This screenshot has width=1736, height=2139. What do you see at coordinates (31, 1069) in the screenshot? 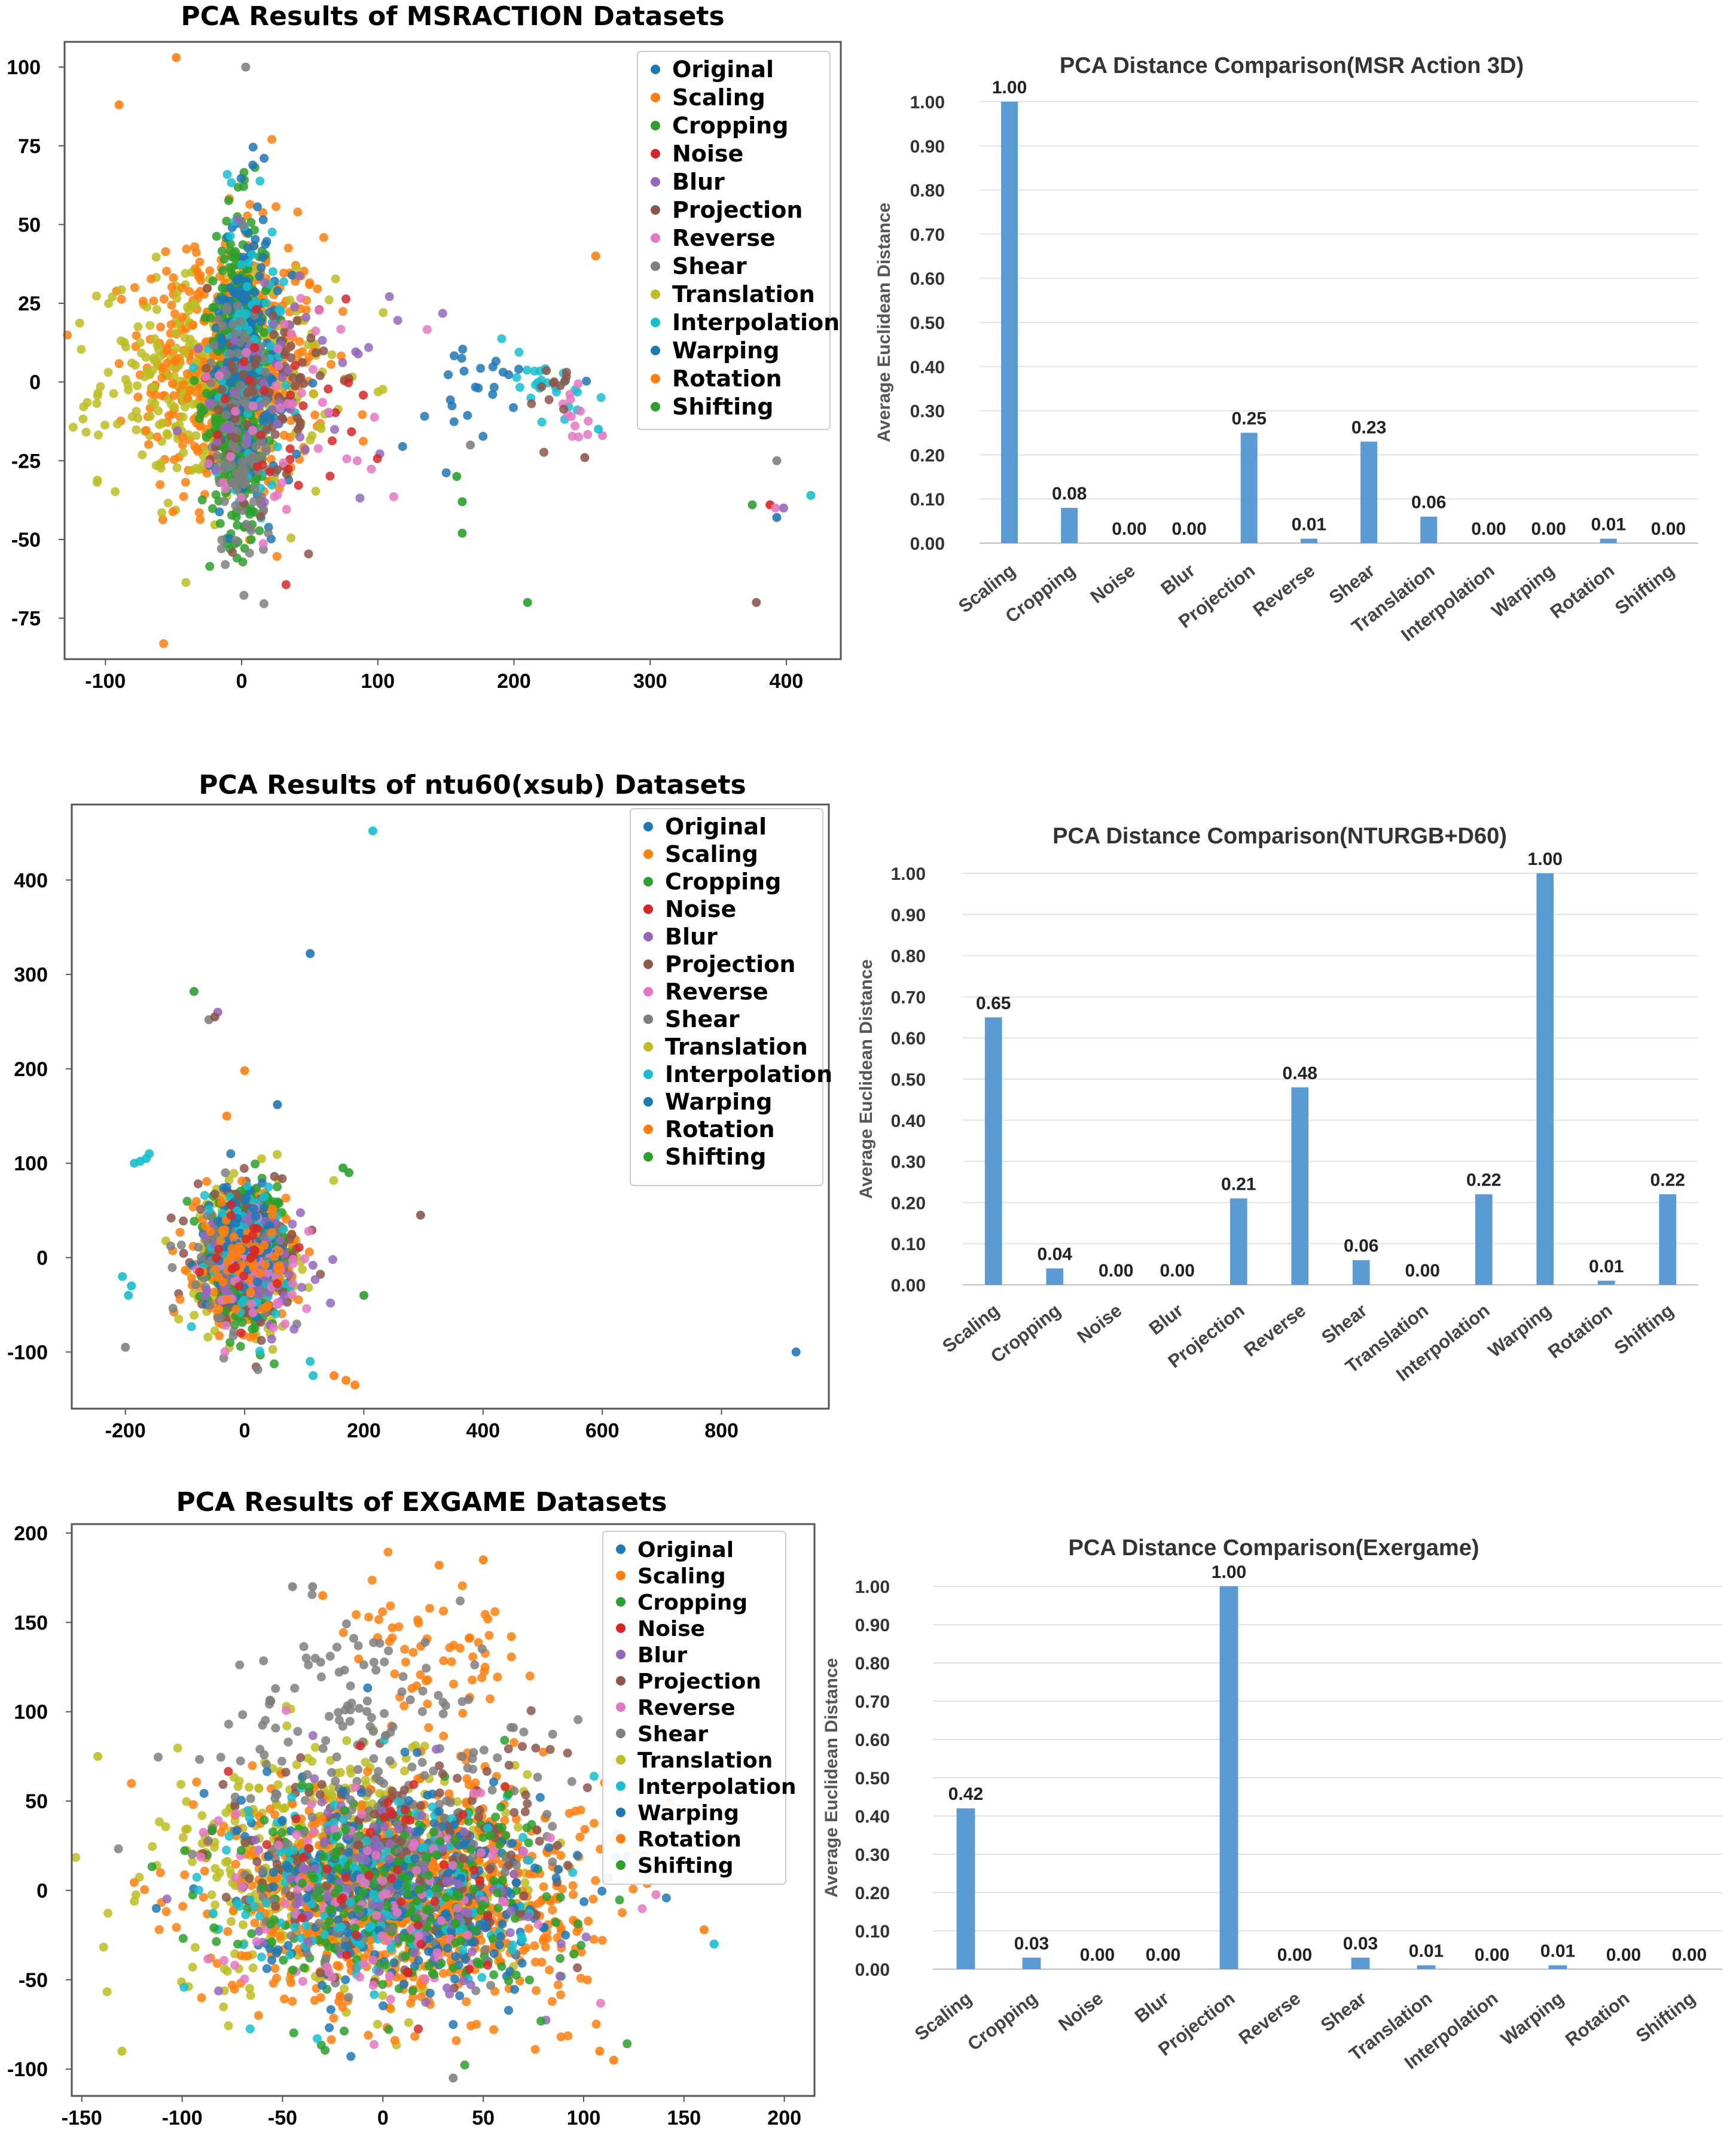
I see `y-tick-label: 200` at bounding box center [31, 1069].